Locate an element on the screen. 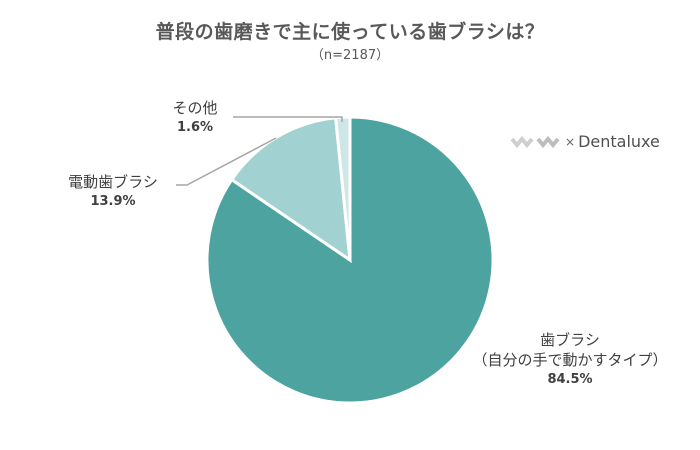  label-manual-line2: （自分の手で動かすタイプ） is located at coordinates (570, 360).